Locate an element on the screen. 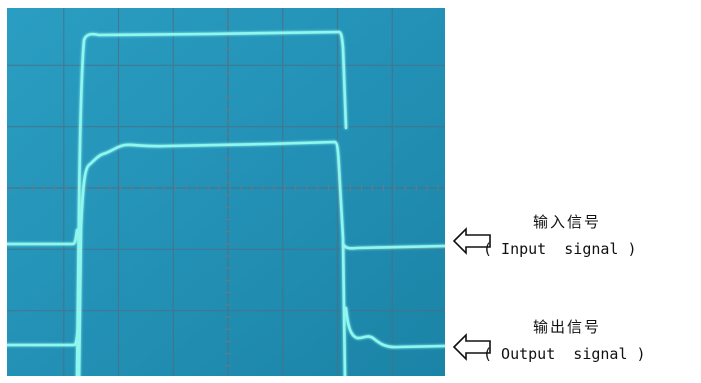 This screenshot has height=383, width=701. input-signal-annotation: 输入信号 ( Input signal ) is located at coordinates (575, 237).